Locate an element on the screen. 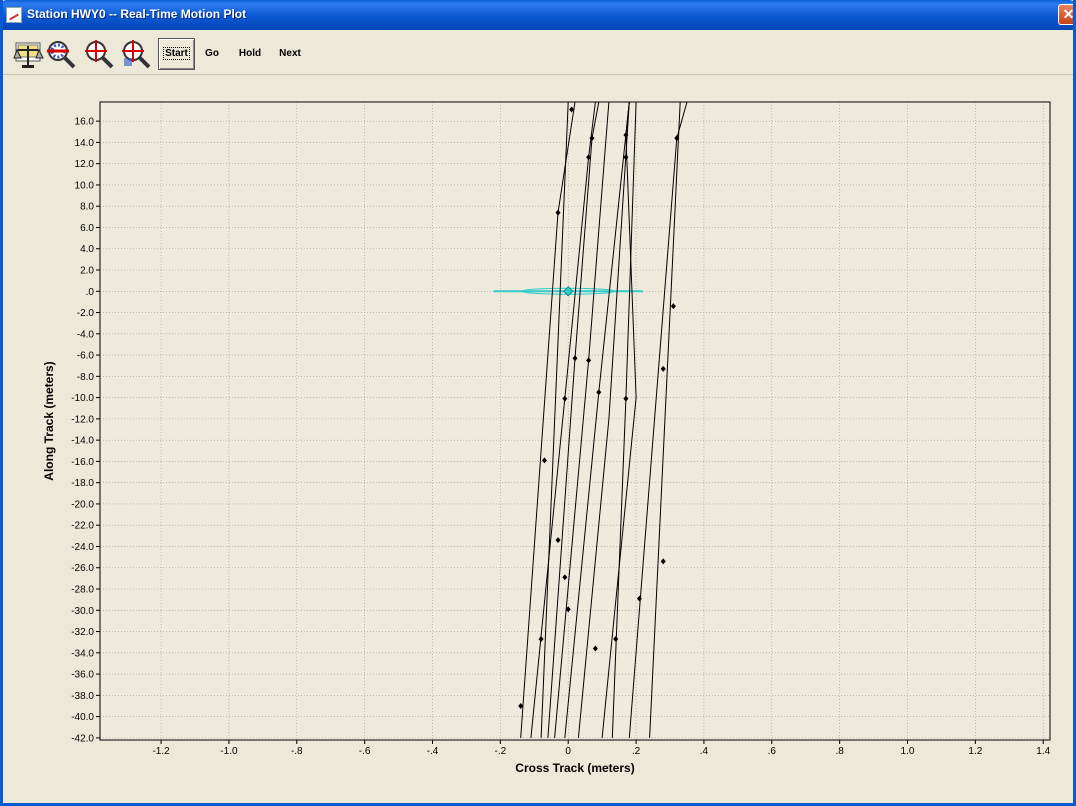  x-tick-label: 1.0 is located at coordinates (908, 751).